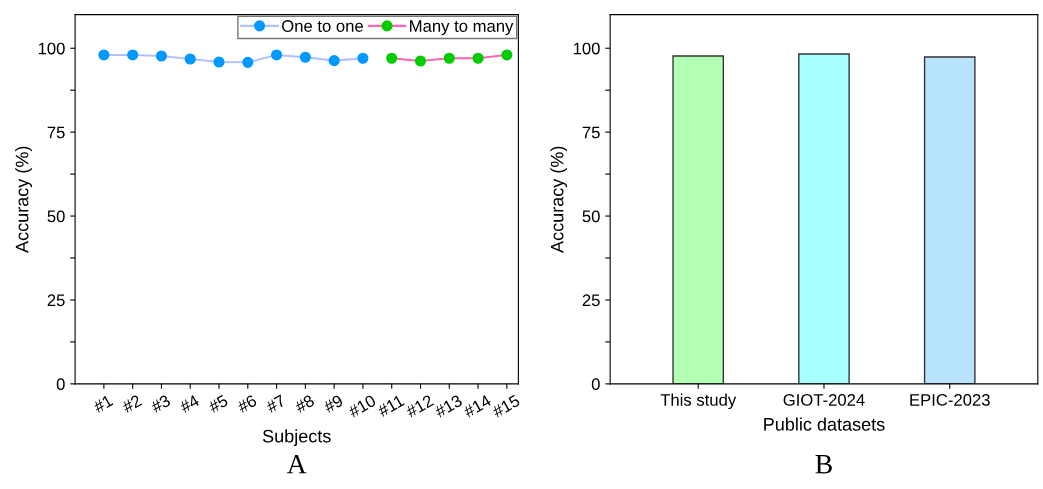 The image size is (1043, 489). Describe the element at coordinates (698, 401) in the screenshot. I see `x-tick-label: This study` at that location.